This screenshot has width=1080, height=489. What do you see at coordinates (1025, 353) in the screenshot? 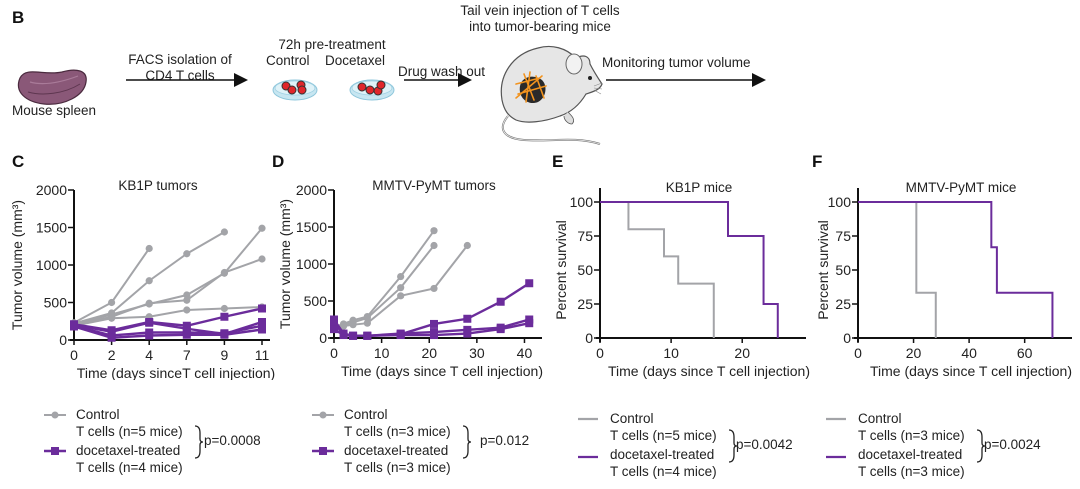
I see `x-tick-label: 60` at bounding box center [1025, 353].